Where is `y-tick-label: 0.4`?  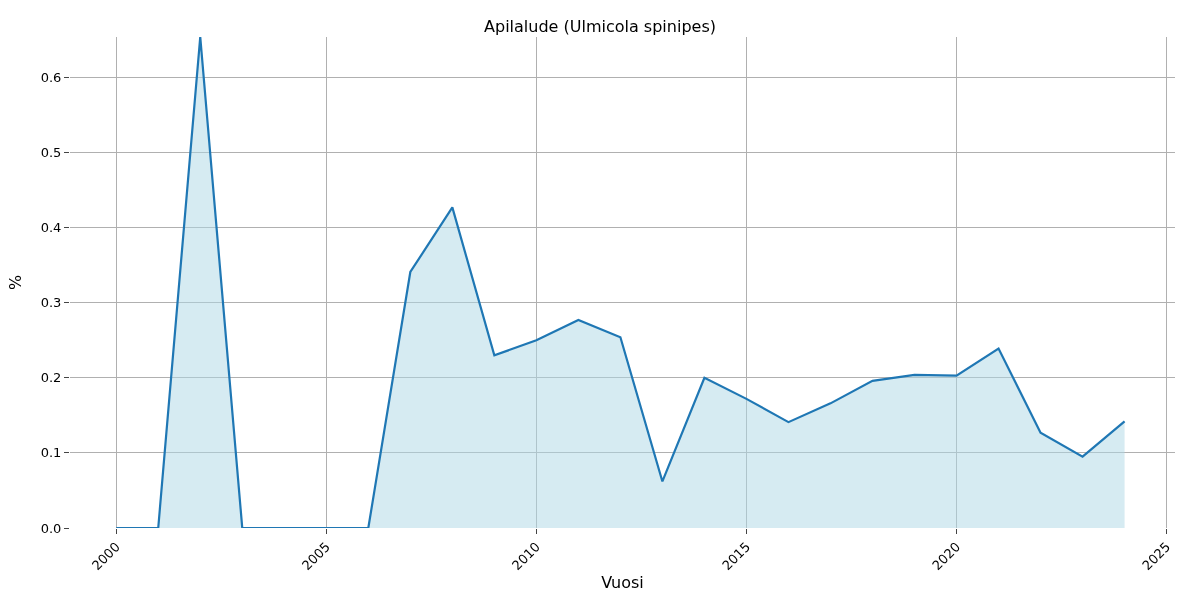 y-tick-label: 0.4 is located at coordinates (51, 228).